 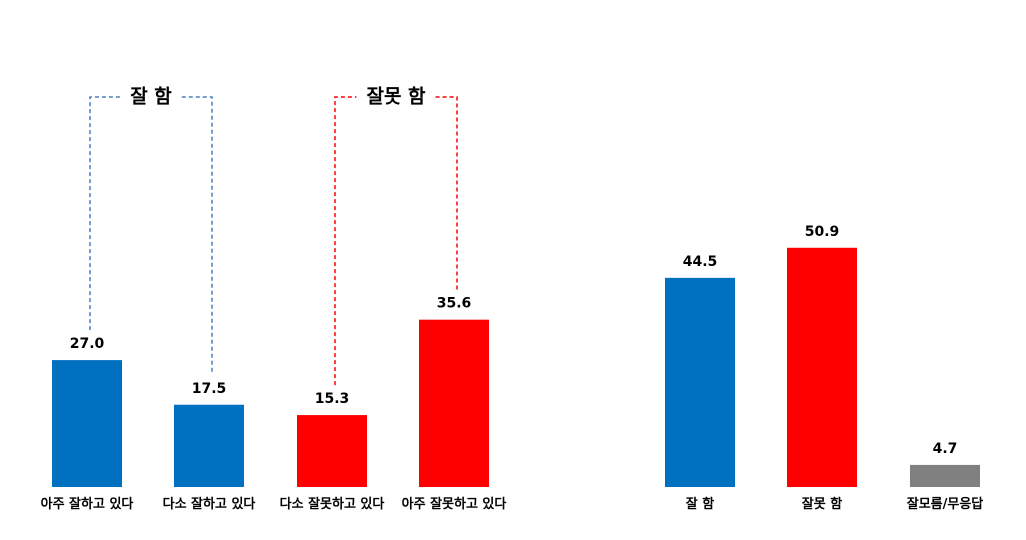 What do you see at coordinates (209, 389) in the screenshot?
I see `value-label: 17.5` at bounding box center [209, 389].